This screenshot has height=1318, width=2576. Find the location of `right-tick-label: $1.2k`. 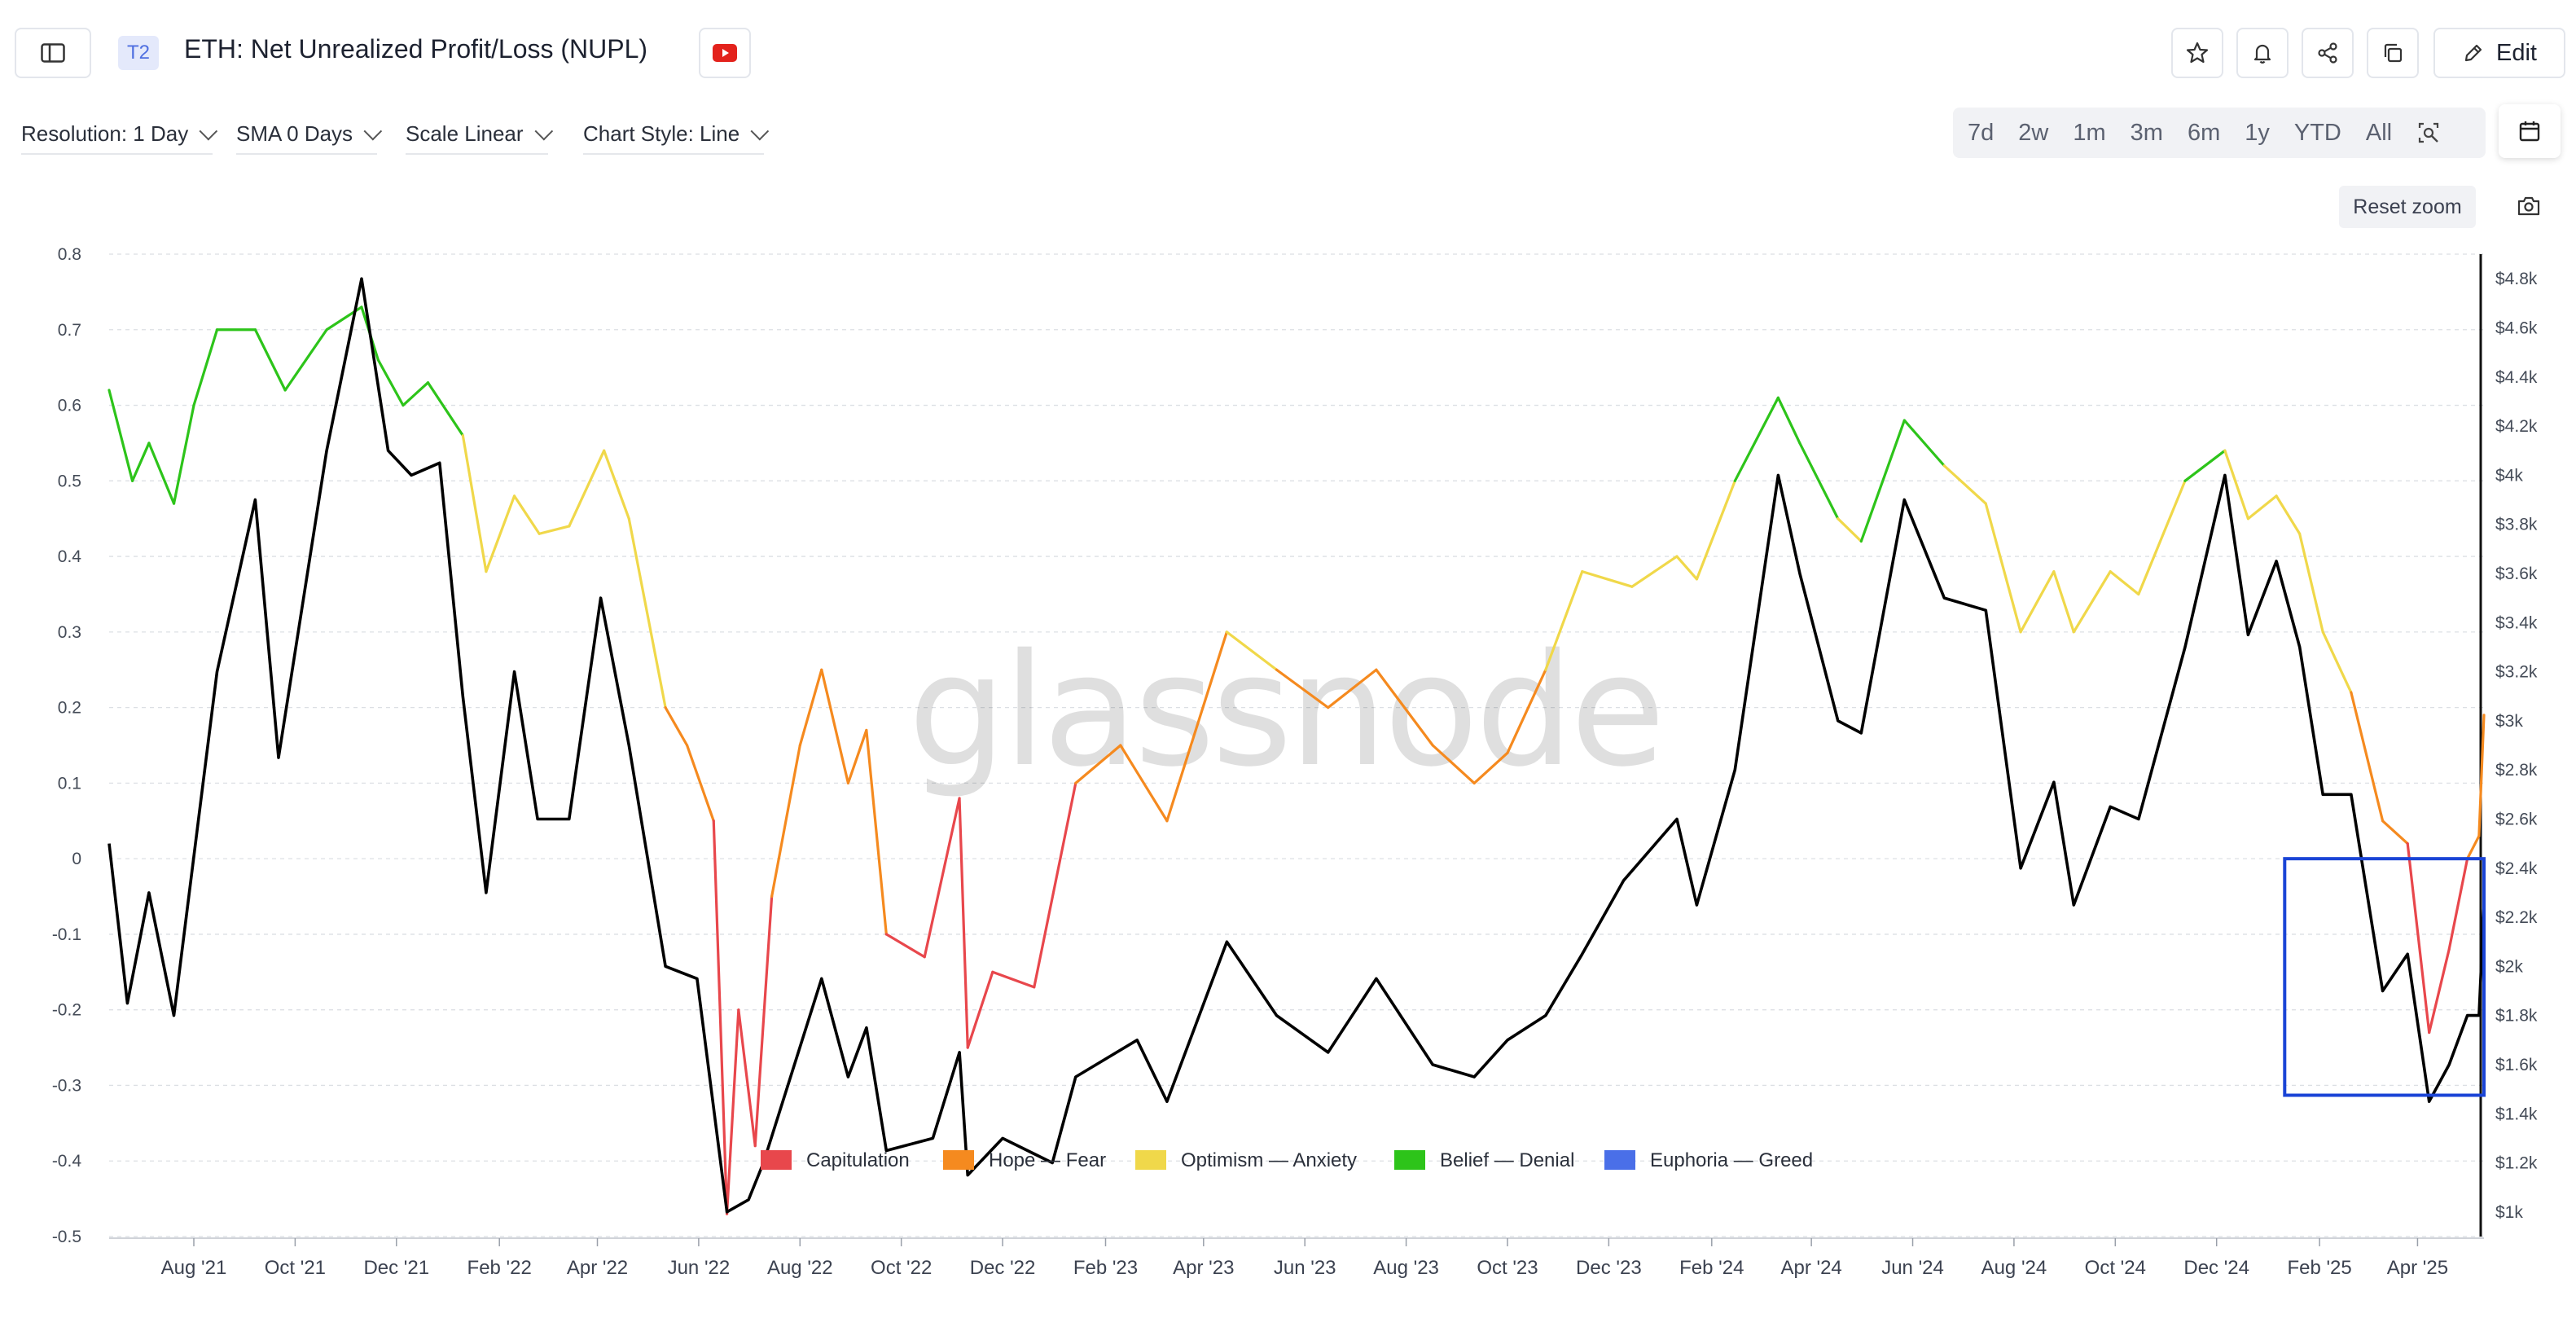

right-tick-label: $1.2k is located at coordinates (2516, 1163).